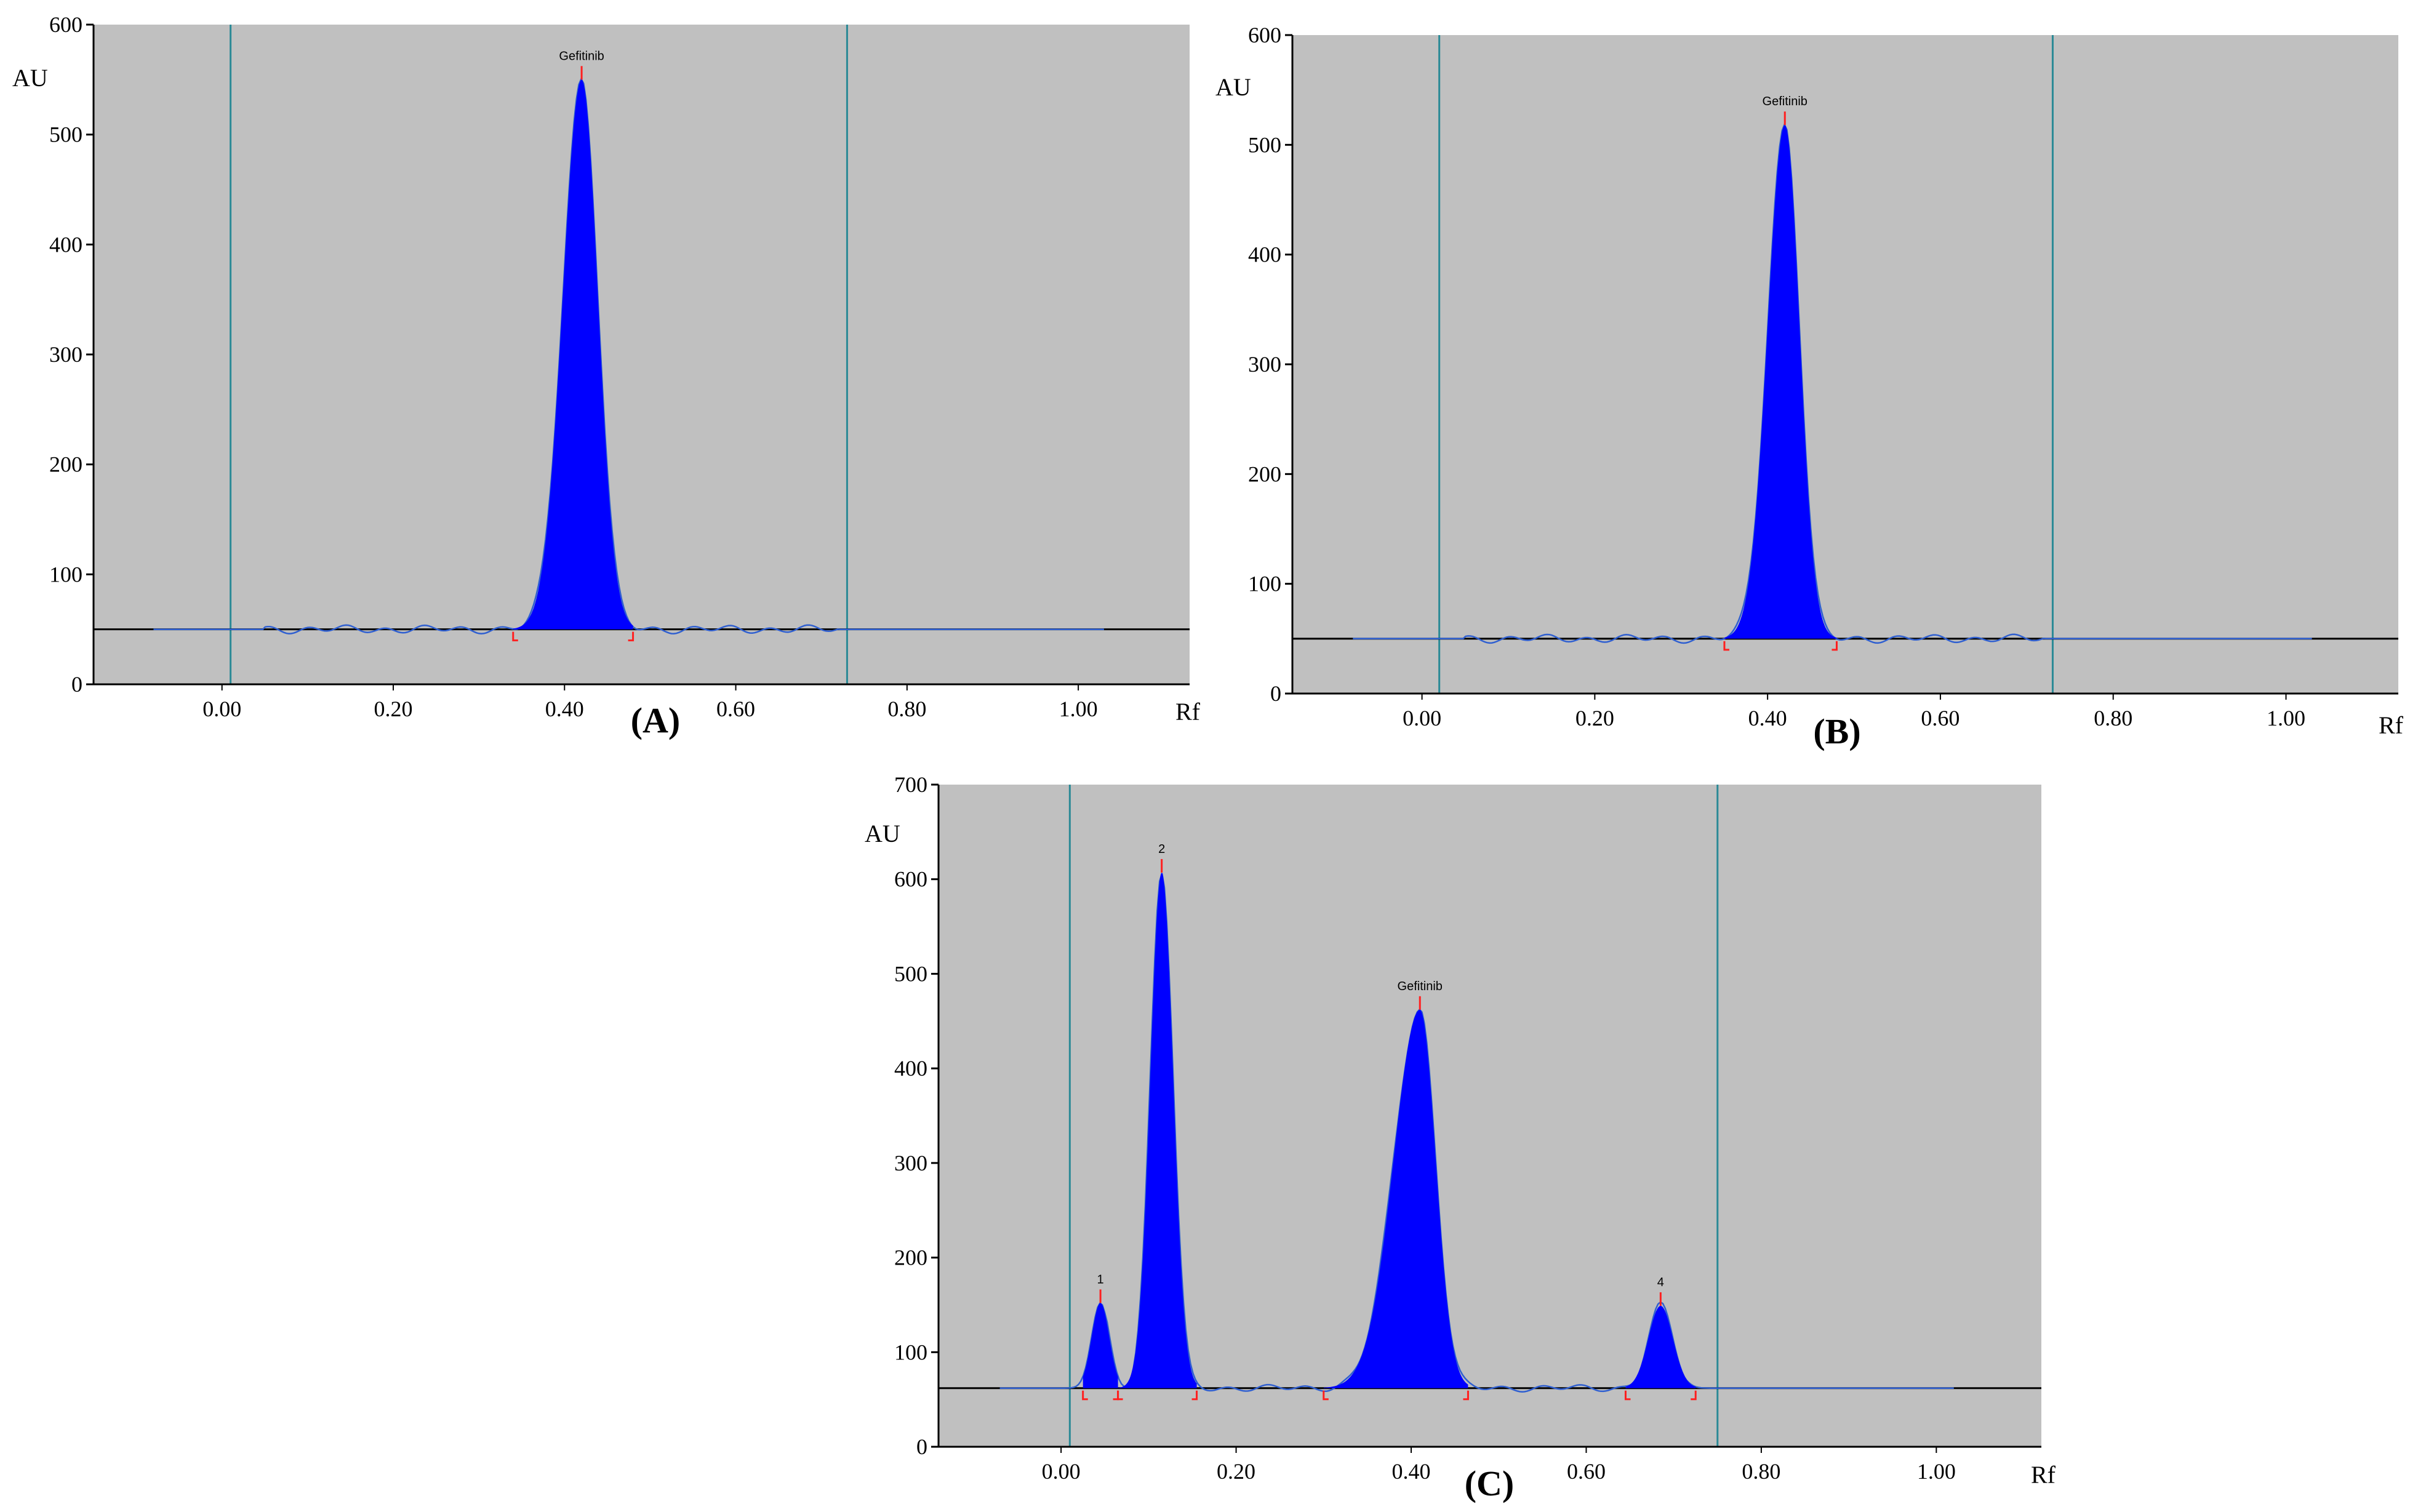  What do you see at coordinates (1490, 1483) in the screenshot?
I see `panel-label: (C)` at bounding box center [1490, 1483].